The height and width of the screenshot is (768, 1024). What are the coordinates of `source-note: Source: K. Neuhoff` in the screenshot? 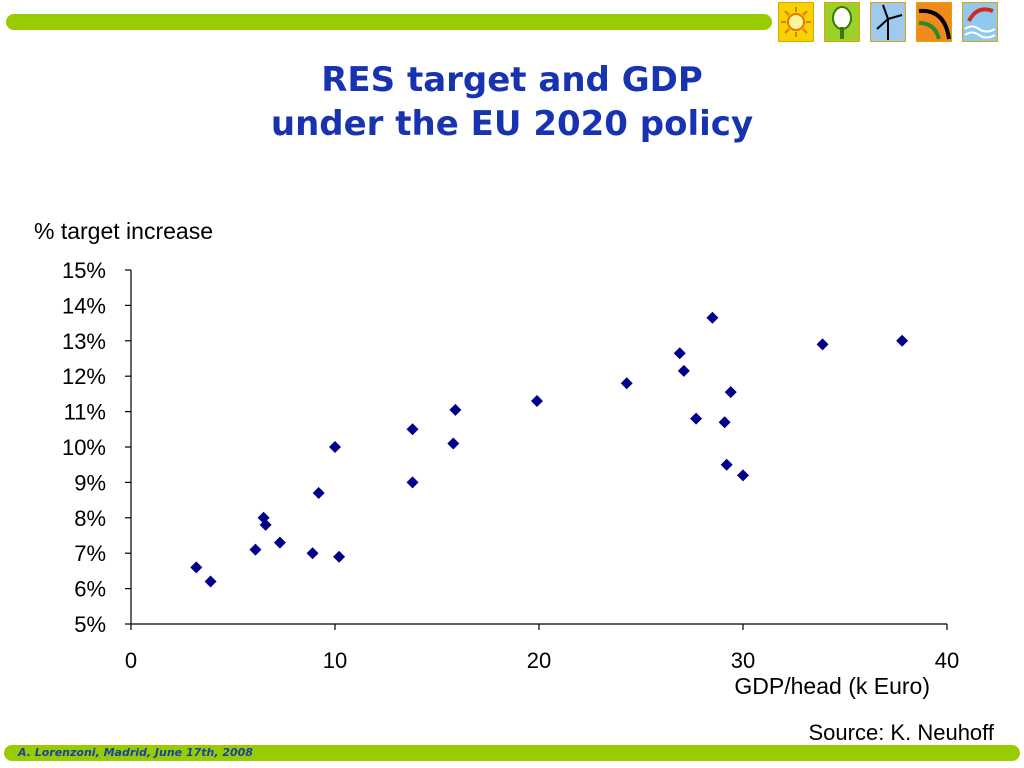 It's located at (901, 732).